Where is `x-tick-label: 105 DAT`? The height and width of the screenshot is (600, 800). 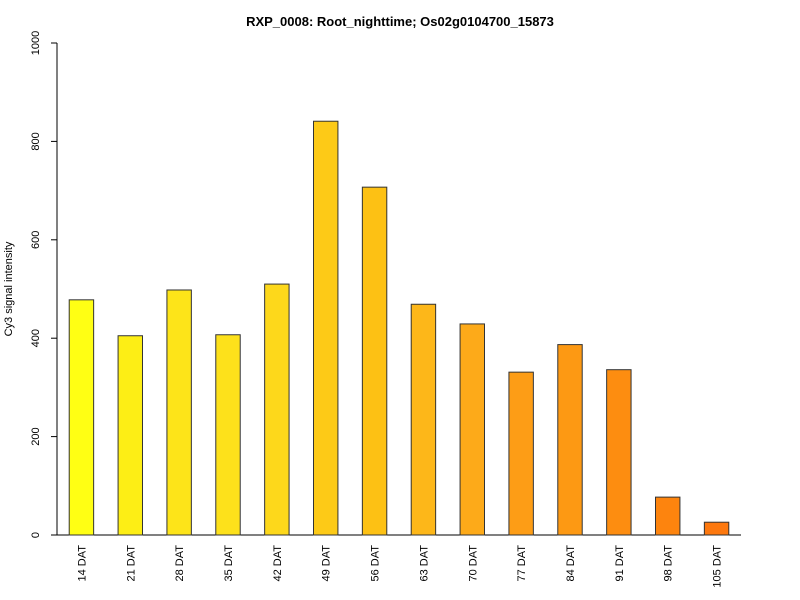 x-tick-label: 105 DAT is located at coordinates (718, 566).